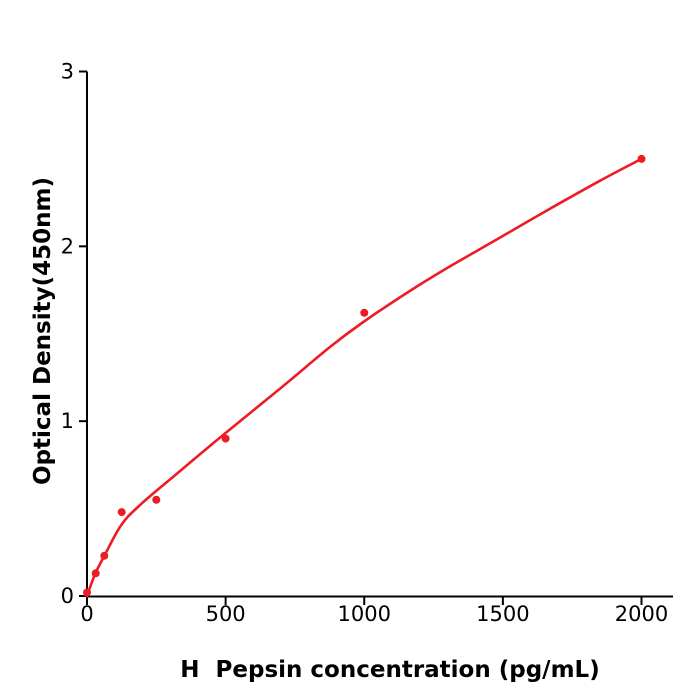  What do you see at coordinates (86, 614) in the screenshot?
I see `x-tick-label: 0` at bounding box center [86, 614].